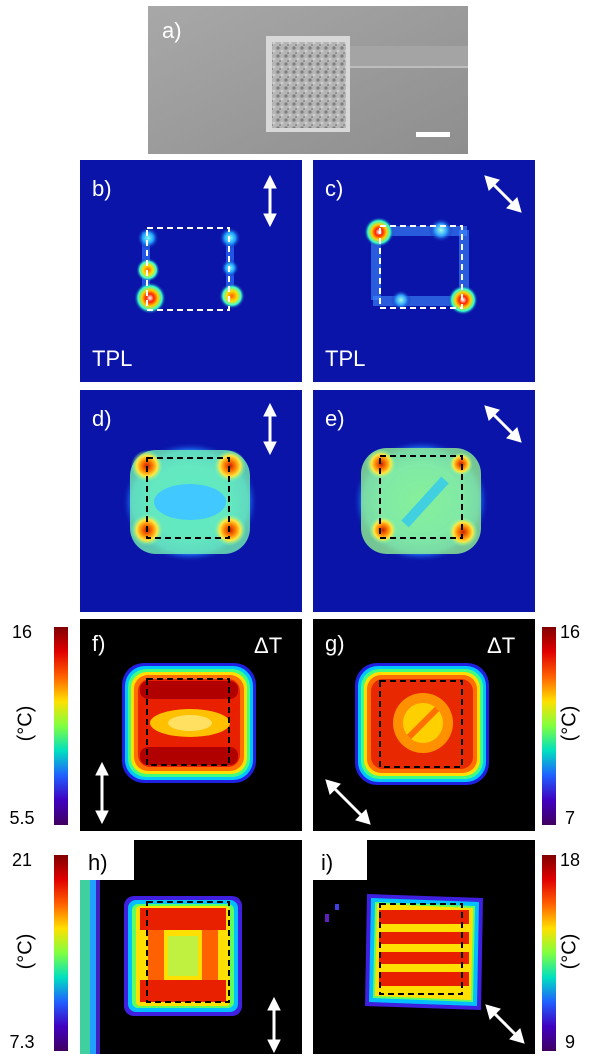 The image size is (592, 1057). What do you see at coordinates (549, 953) in the screenshot?
I see `colorbar-i` at bounding box center [549, 953].